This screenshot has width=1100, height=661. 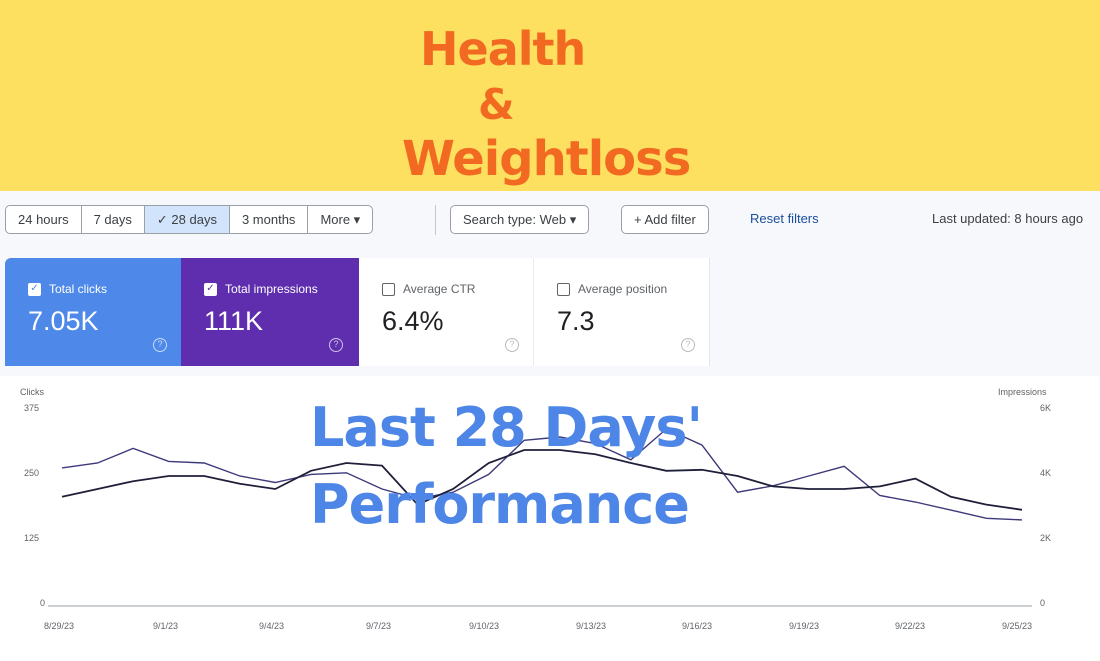 I want to click on left-axis-tick: 375, so click(x=32, y=408).